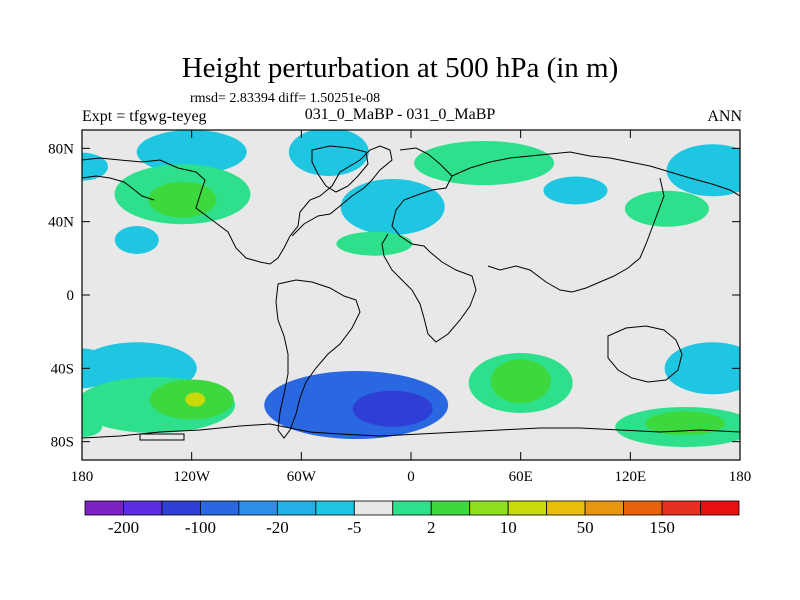 This screenshot has width=800, height=600. What do you see at coordinates (302, 477) in the screenshot?
I see `x-tick-label: 60W` at bounding box center [302, 477].